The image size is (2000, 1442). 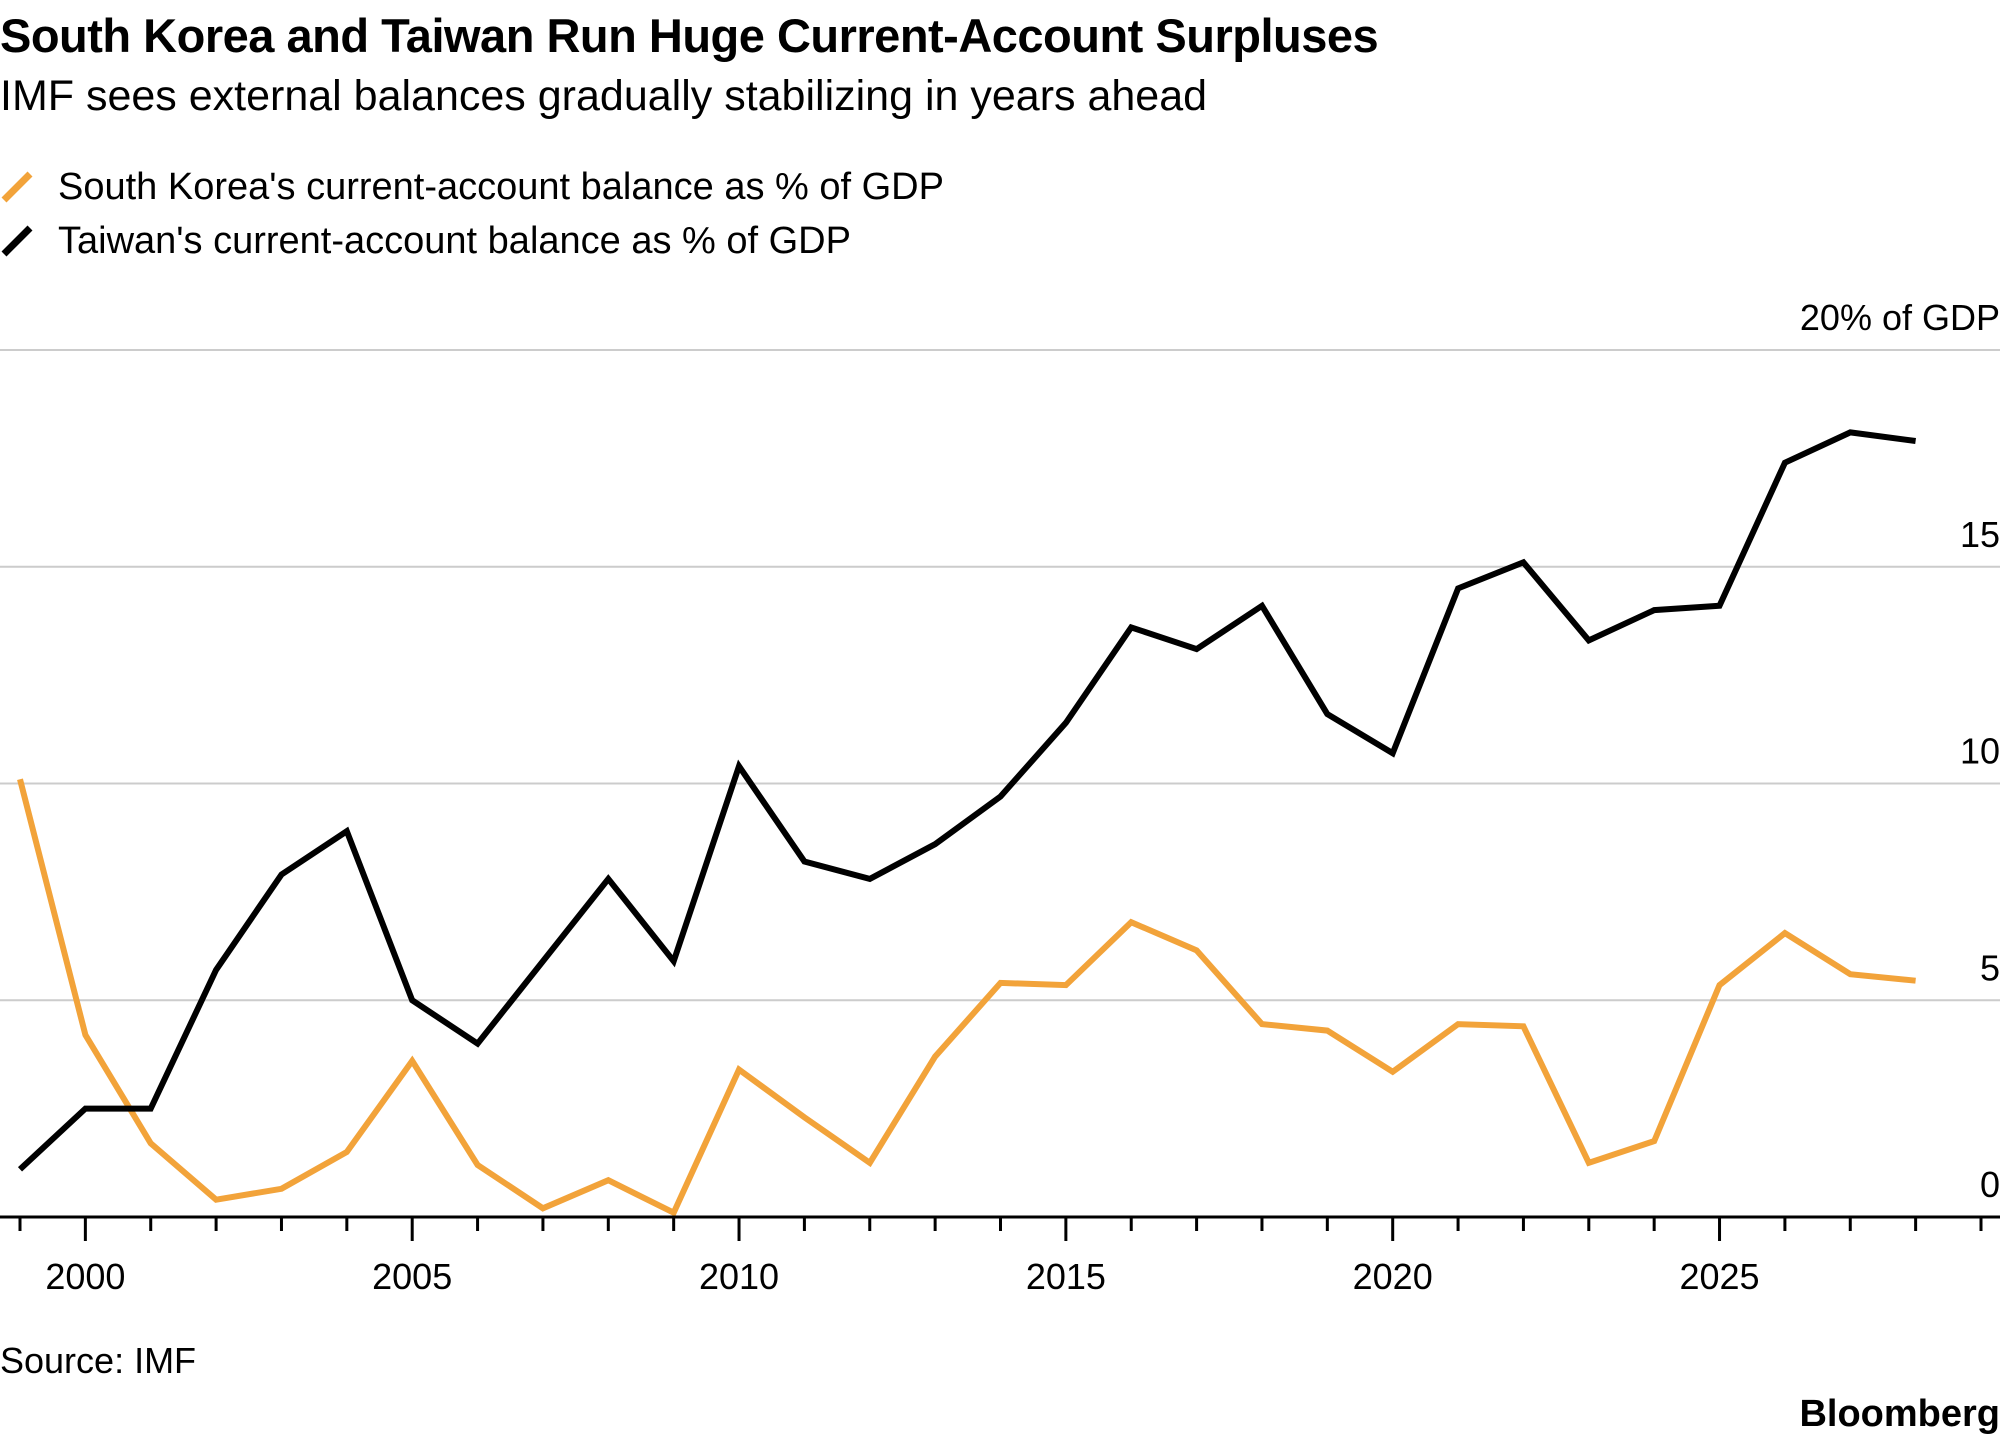 I want to click on y-tick-label-10: 10, so click(x=1980, y=751).